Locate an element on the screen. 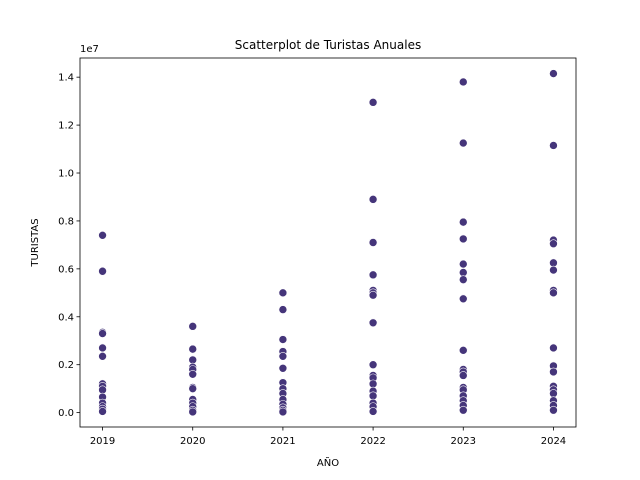 Image resolution: width=640 pixels, height=480 pixels. chart-title: Scatterplot de Turistas Anuales is located at coordinates (328, 45).